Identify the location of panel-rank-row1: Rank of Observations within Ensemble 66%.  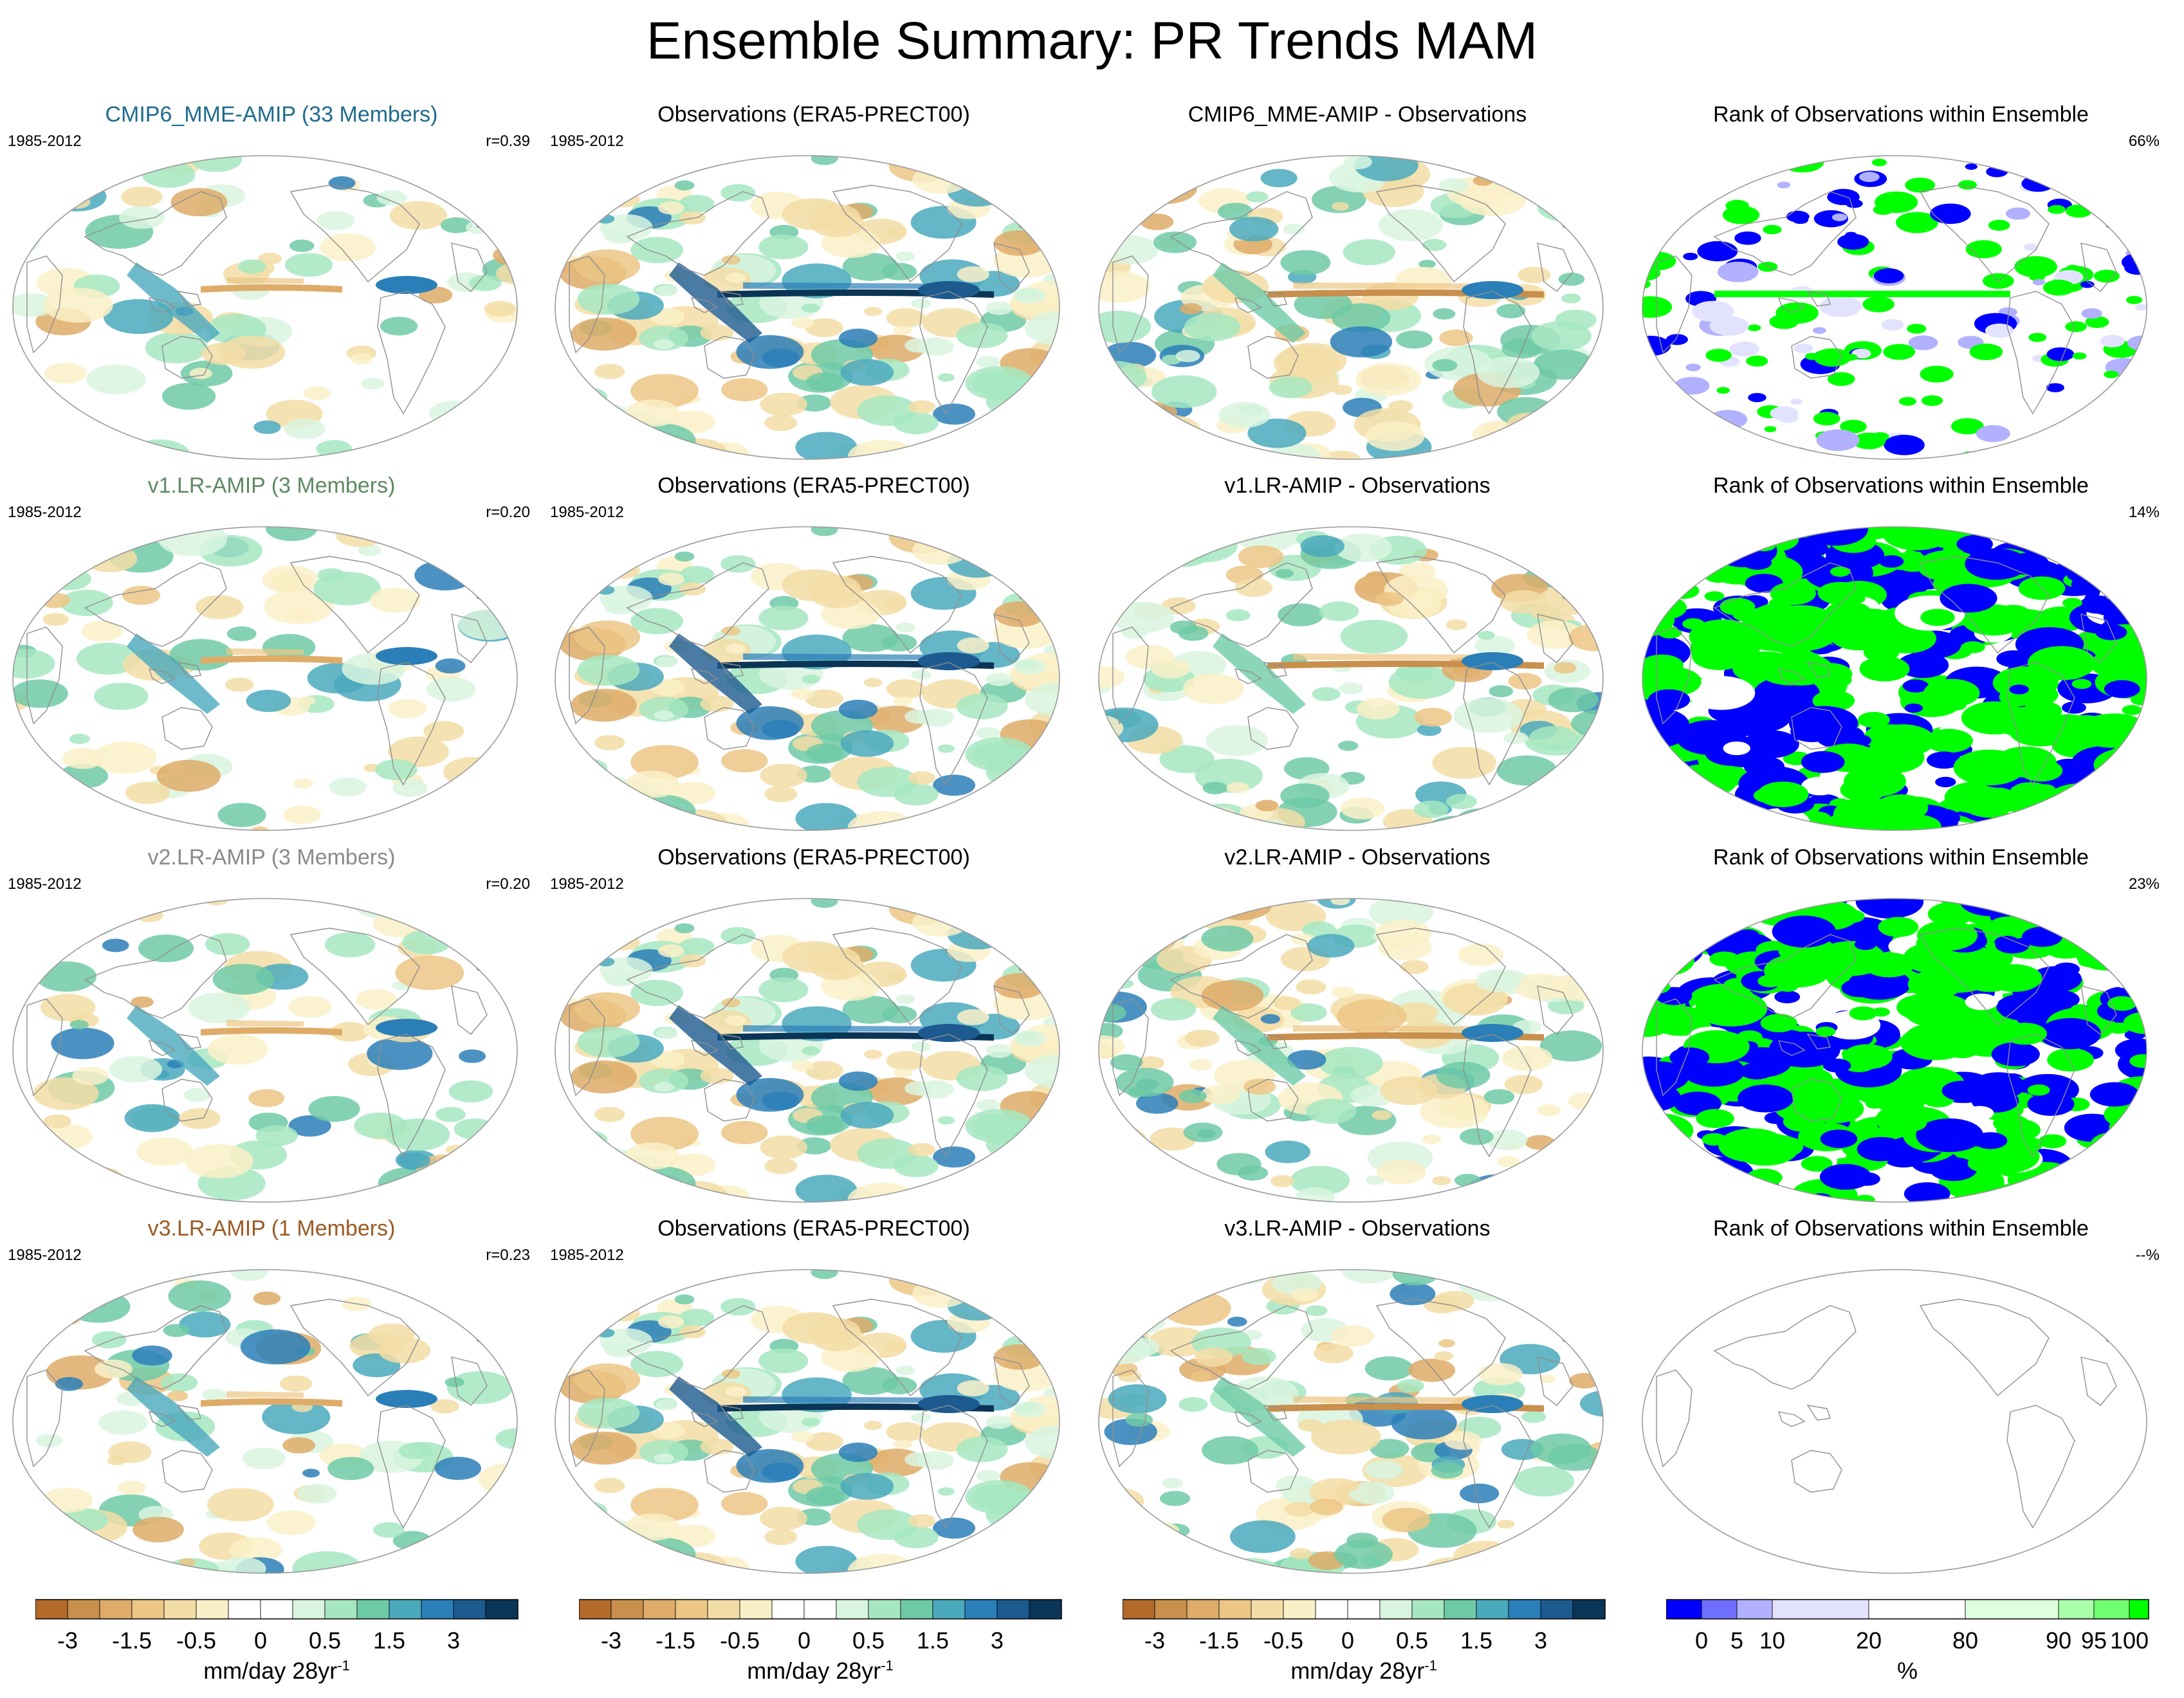
(1901, 282).